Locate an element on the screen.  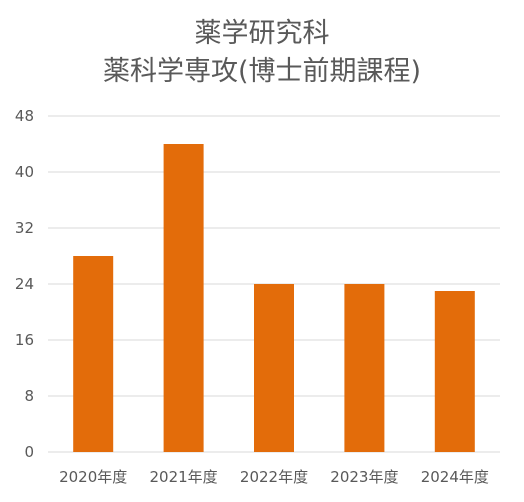
y-tick-label: 32 is located at coordinates (24, 228).